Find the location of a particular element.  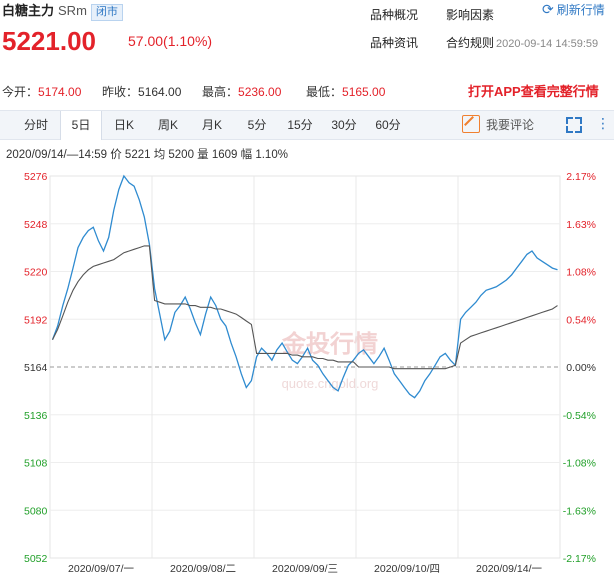

link-overview: 品种概况 is located at coordinates (394, 15).